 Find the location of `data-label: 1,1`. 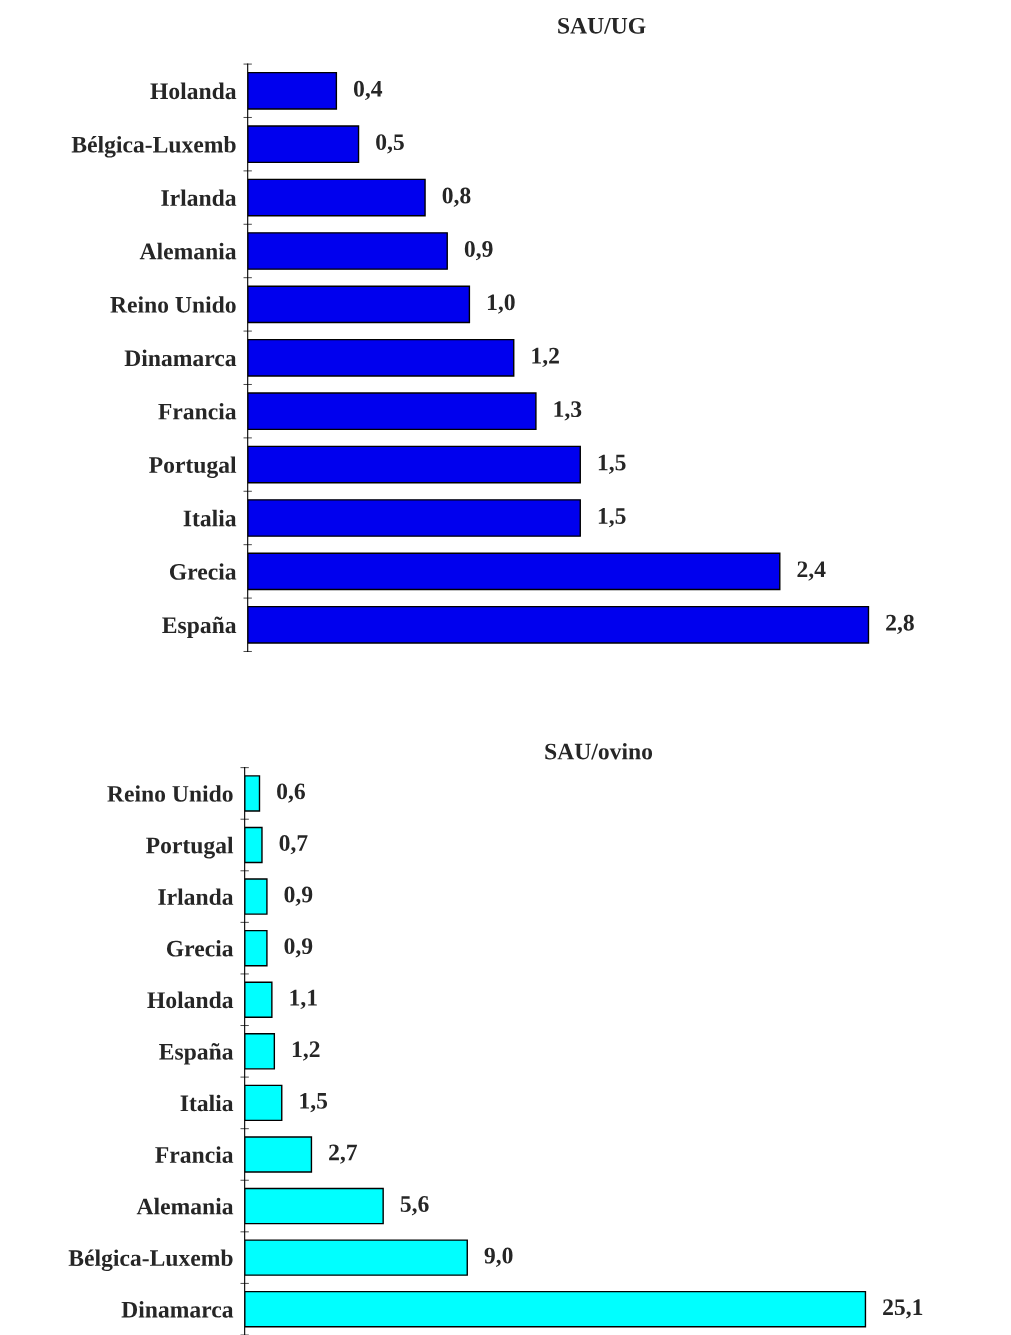

data-label: 1,1 is located at coordinates (303, 999).